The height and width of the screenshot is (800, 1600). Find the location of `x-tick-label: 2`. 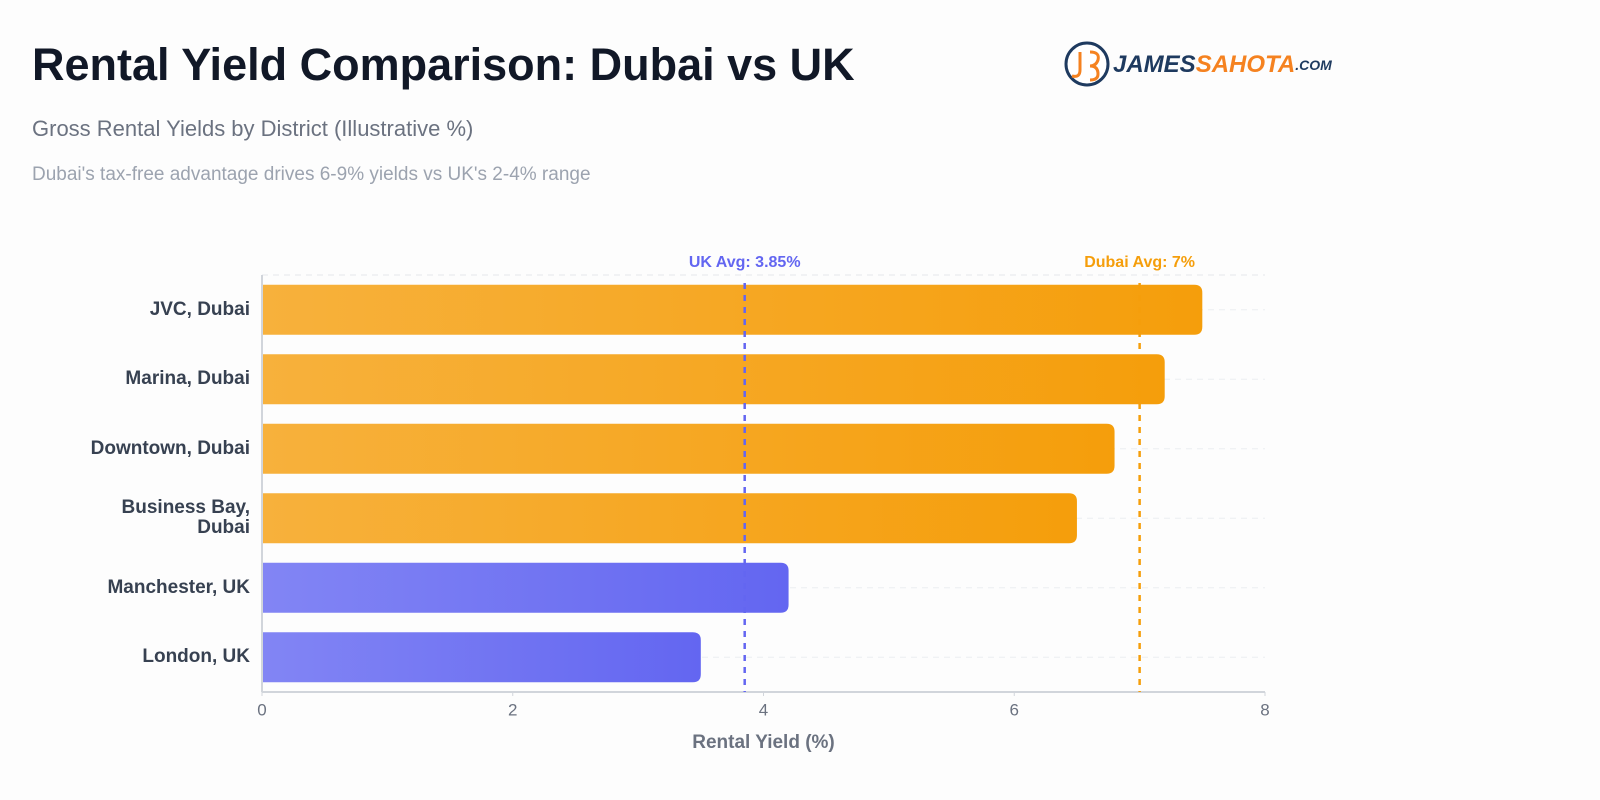

x-tick-label: 2 is located at coordinates (512, 709).